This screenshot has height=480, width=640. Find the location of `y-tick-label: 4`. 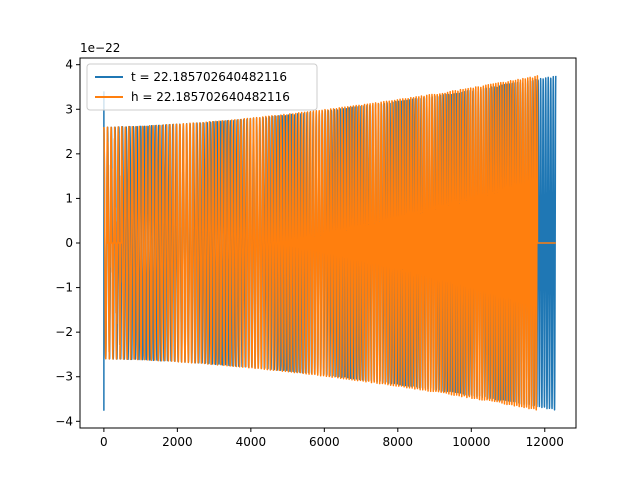

y-tick-label: 4 is located at coordinates (69, 65).